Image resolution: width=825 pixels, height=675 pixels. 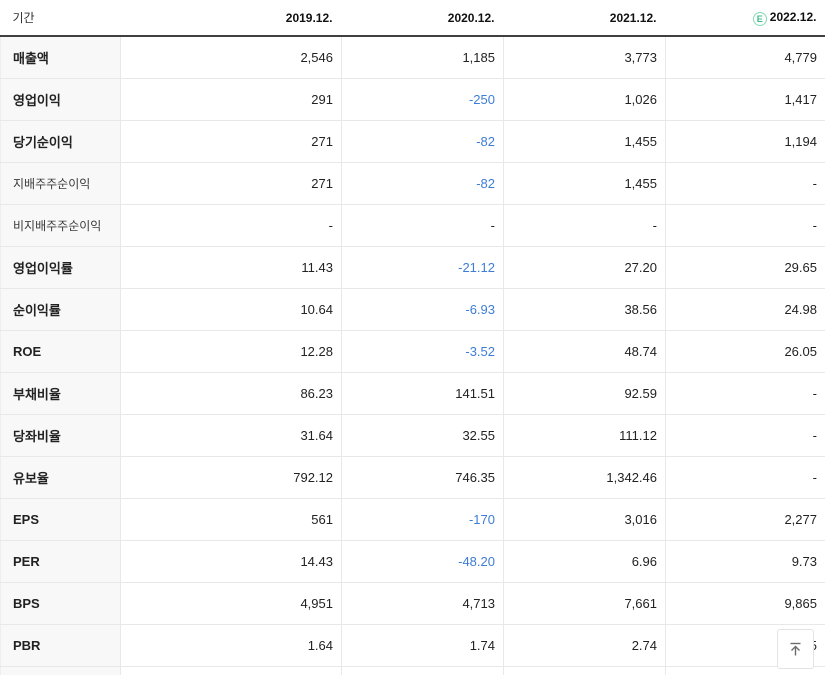 What do you see at coordinates (60, 57) in the screenshot?
I see `row-label: 매출액` at bounding box center [60, 57].